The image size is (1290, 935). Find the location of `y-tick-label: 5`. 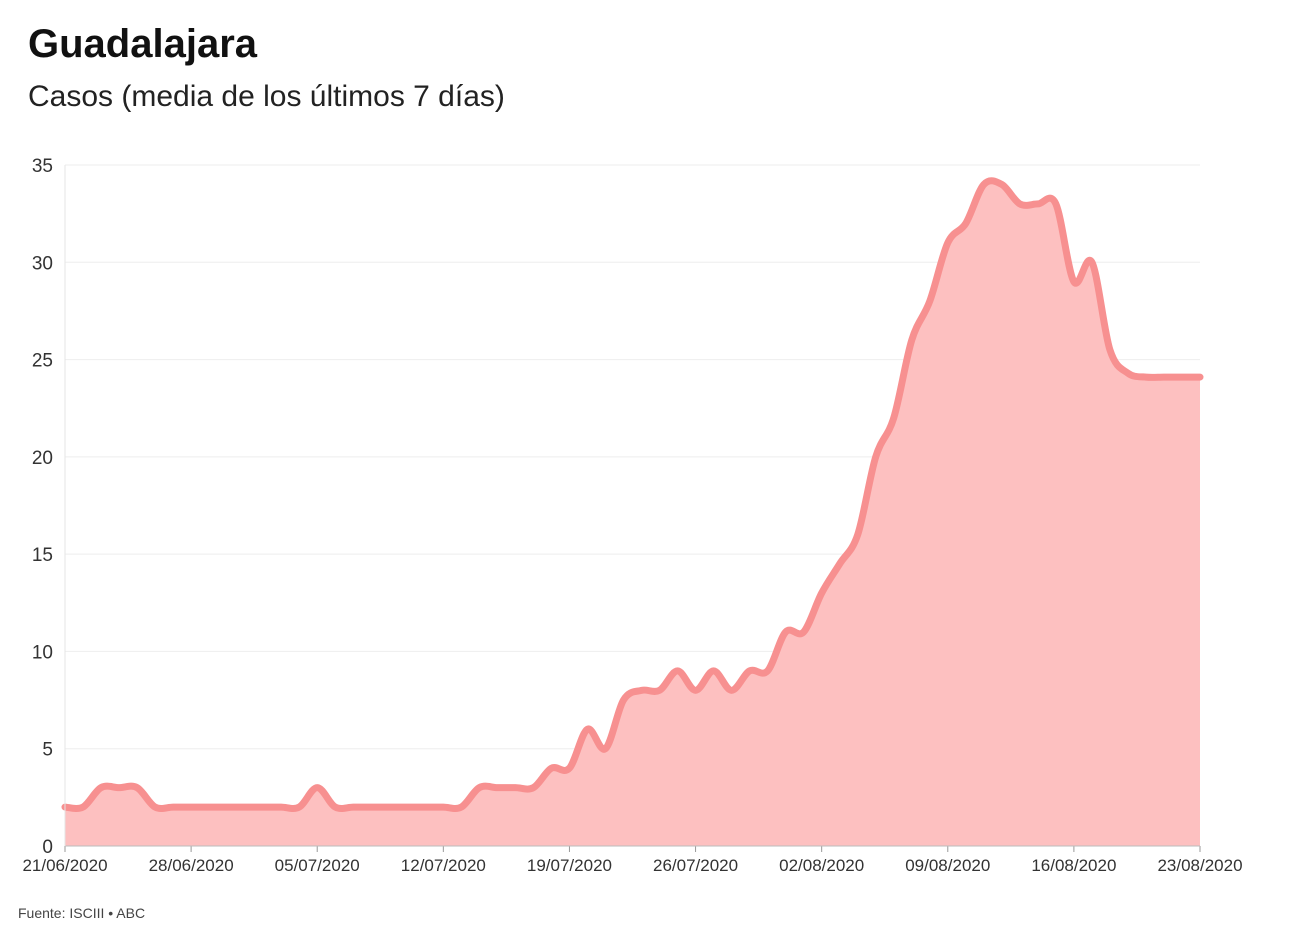

y-tick-label: 5 is located at coordinates (47, 750).